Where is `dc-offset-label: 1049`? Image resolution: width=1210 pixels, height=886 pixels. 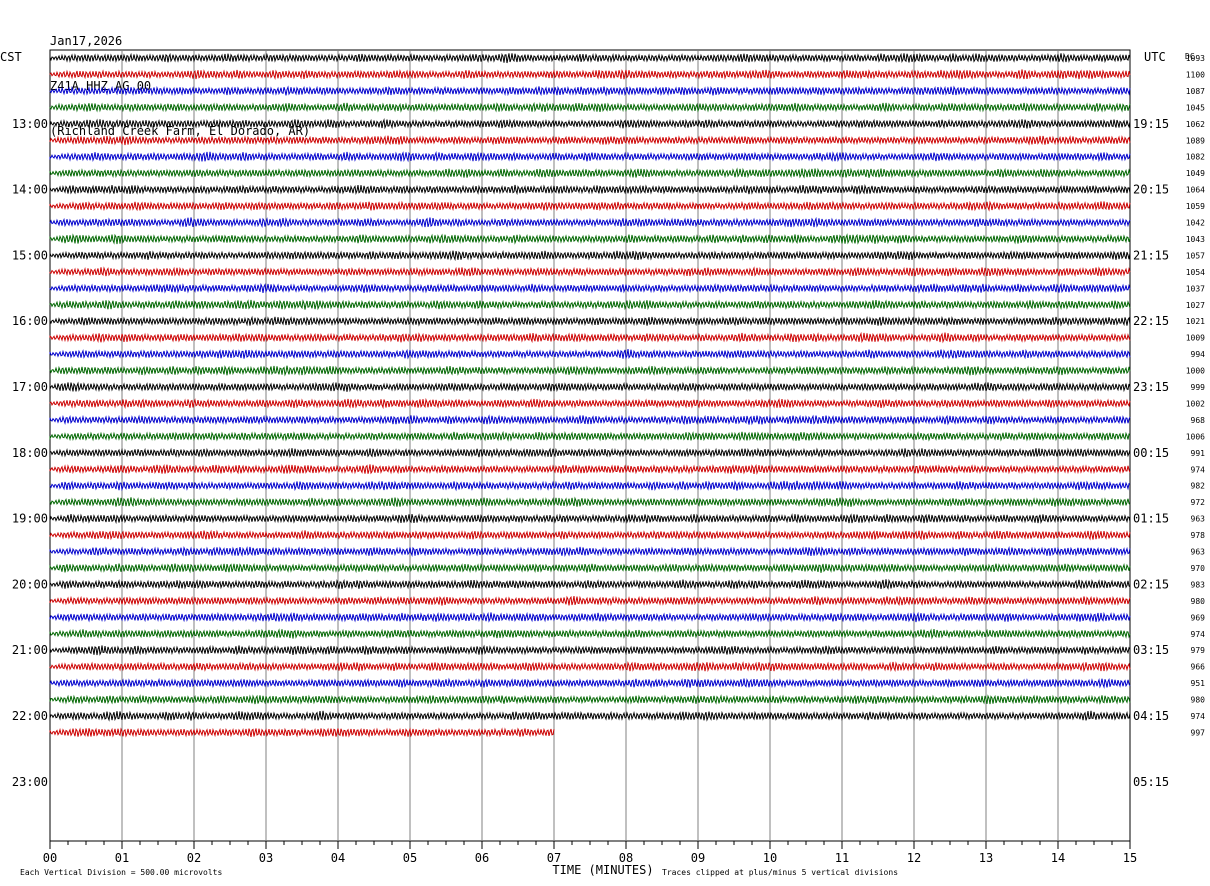
dc-offset-label: 1049 is located at coordinates (1195, 173).